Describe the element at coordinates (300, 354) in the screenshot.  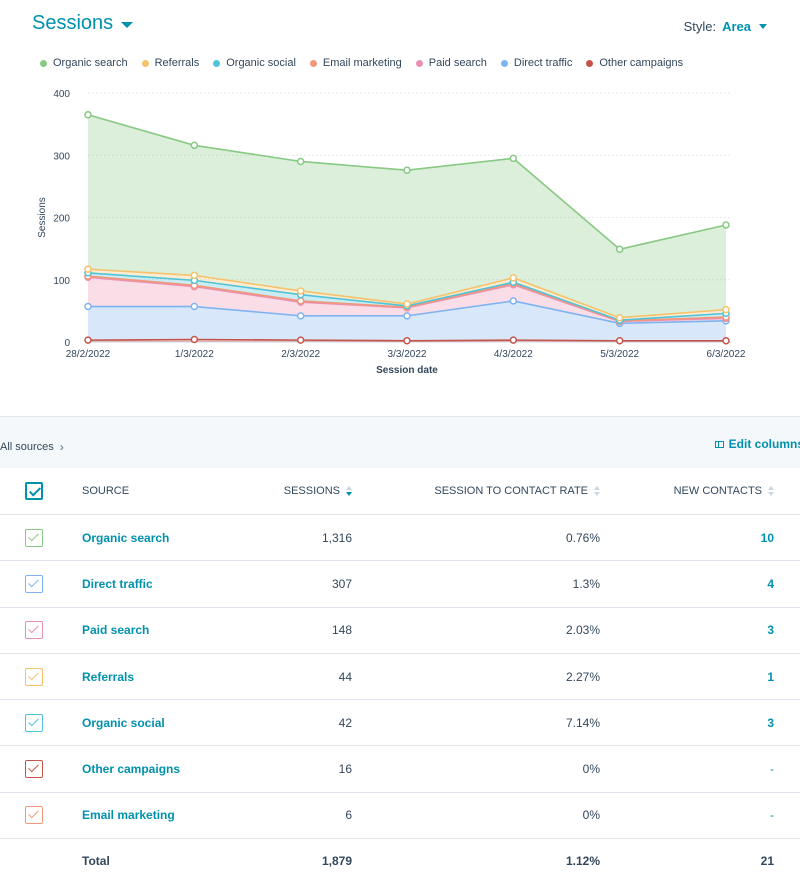
I see `x-tick-label: 2/3/2022` at that location.